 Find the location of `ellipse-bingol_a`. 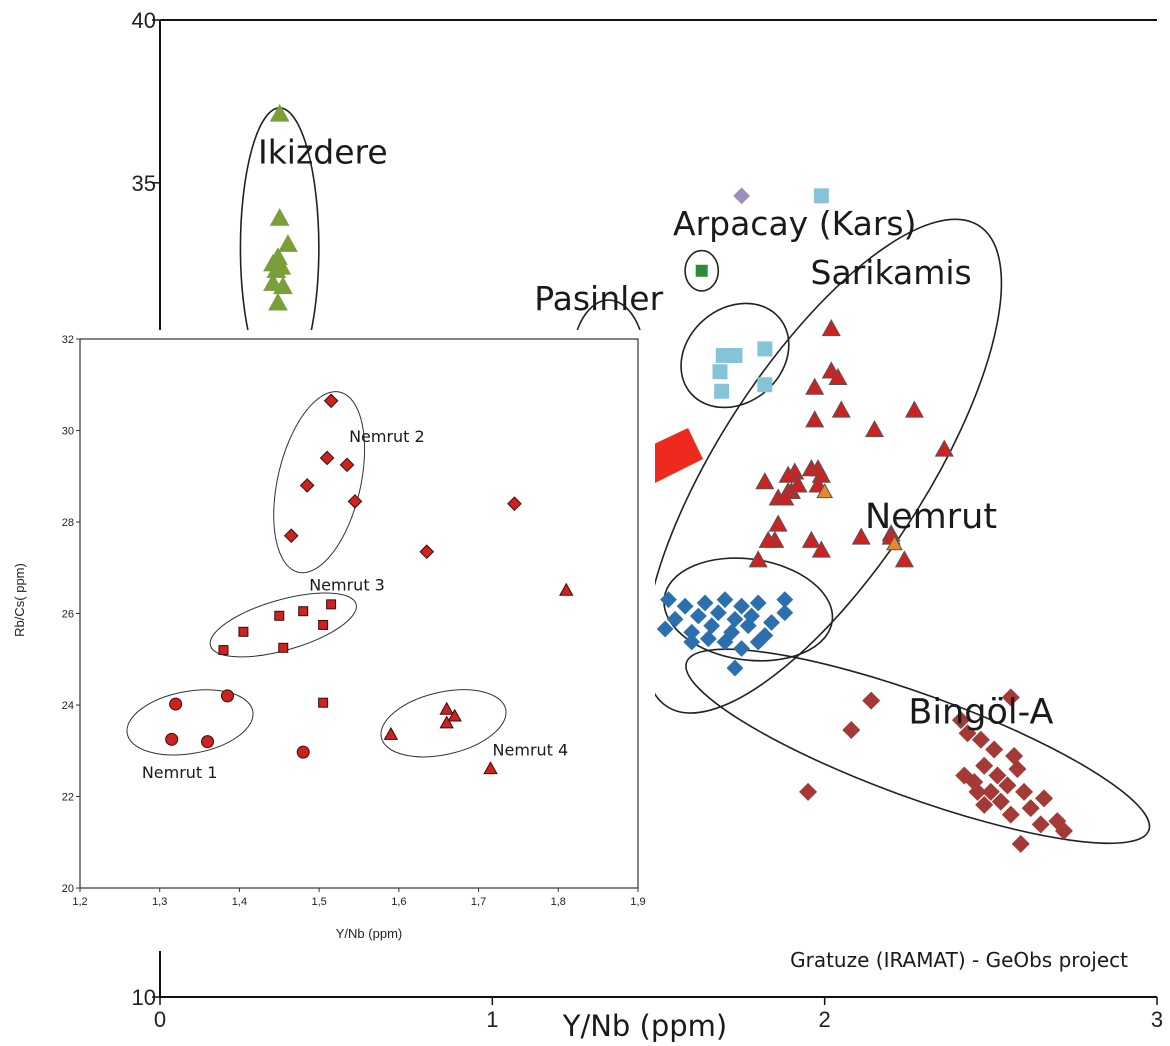

ellipse-bingol_a is located at coordinates (918, 746).